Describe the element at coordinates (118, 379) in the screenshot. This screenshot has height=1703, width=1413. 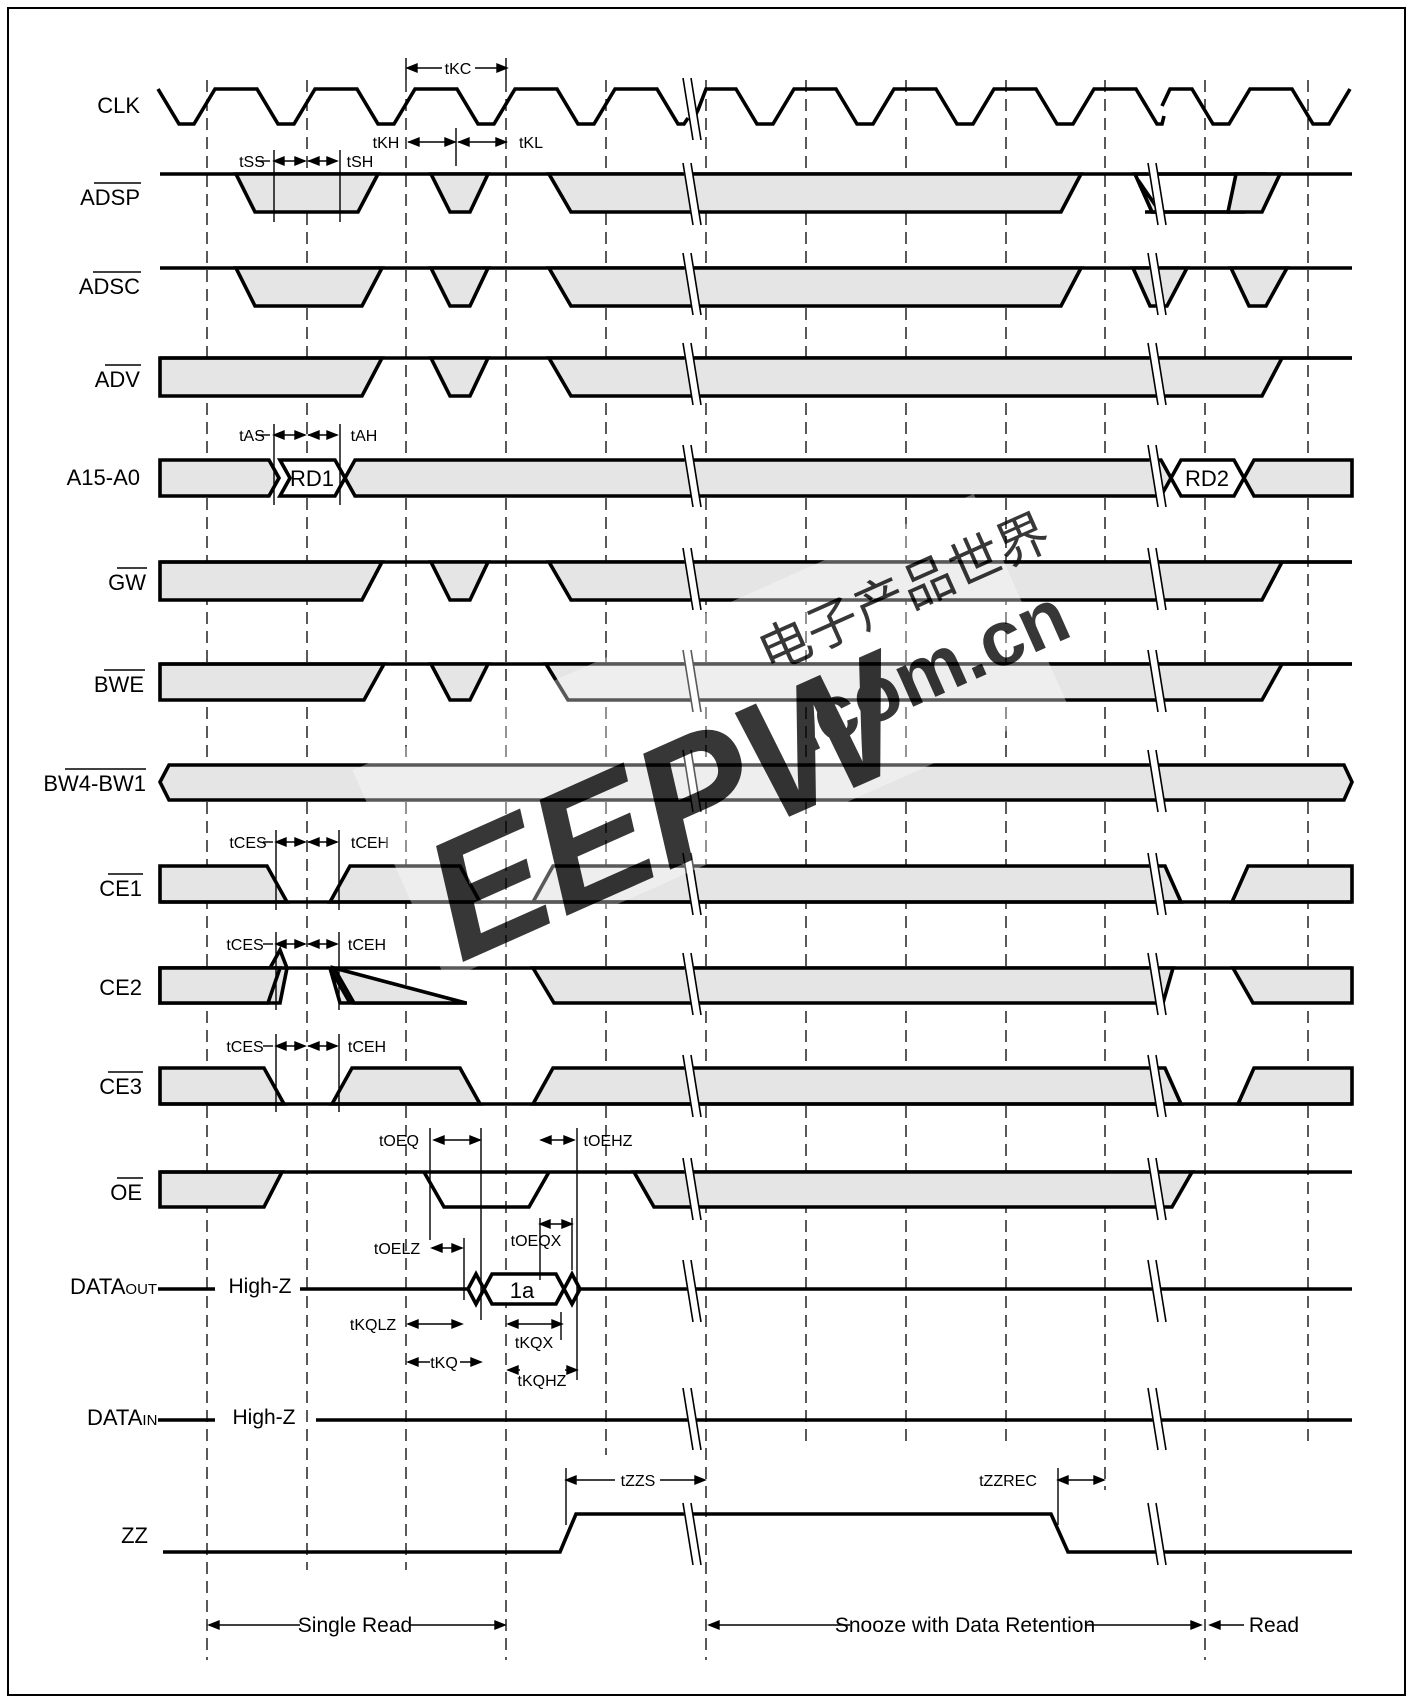
I see `signal-label-adv: ADV` at that location.